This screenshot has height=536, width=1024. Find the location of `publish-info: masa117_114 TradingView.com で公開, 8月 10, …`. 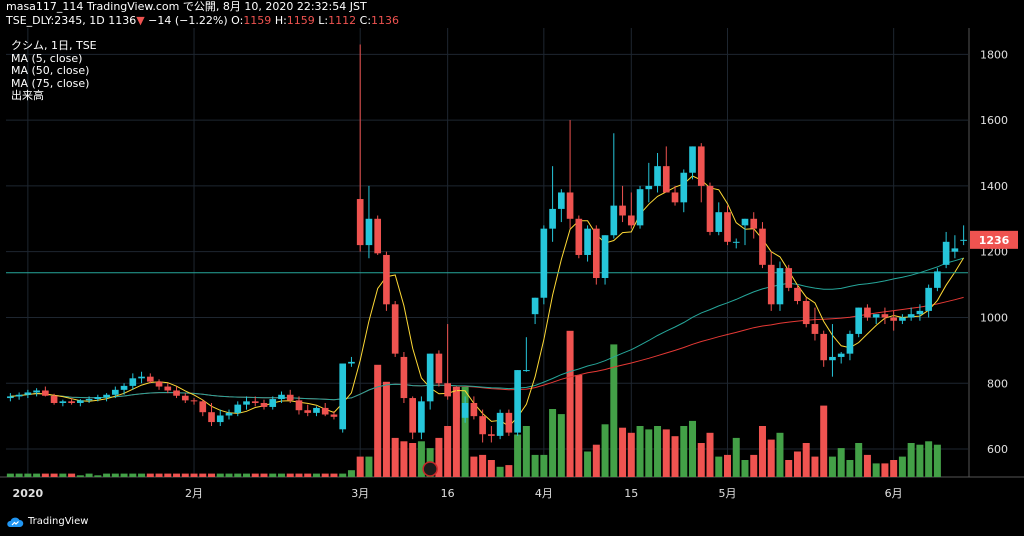

publish-info: masa117_114 TradingView.com で公開, 8月 10, … is located at coordinates (186, 6).